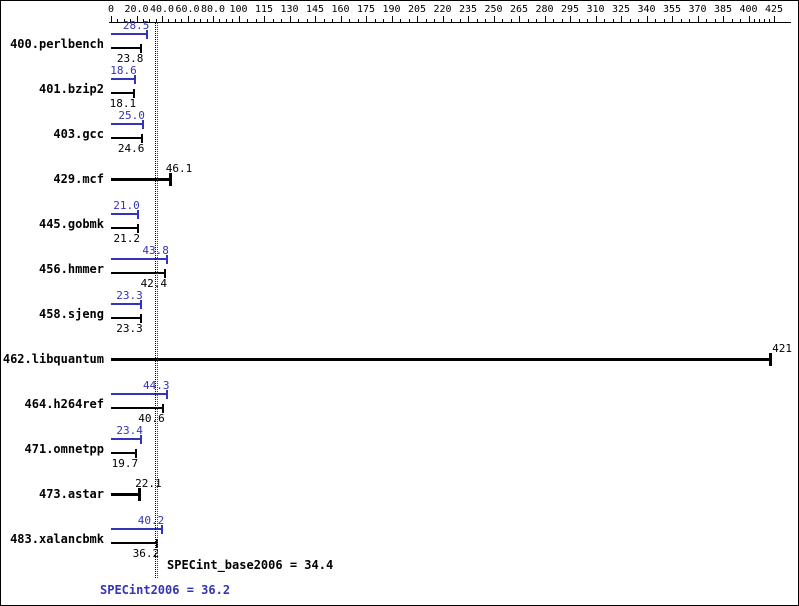 This screenshot has height=606, width=799. Describe the element at coordinates (64, 404) in the screenshot. I see `benchmark-name: 464.h264ref` at that location.